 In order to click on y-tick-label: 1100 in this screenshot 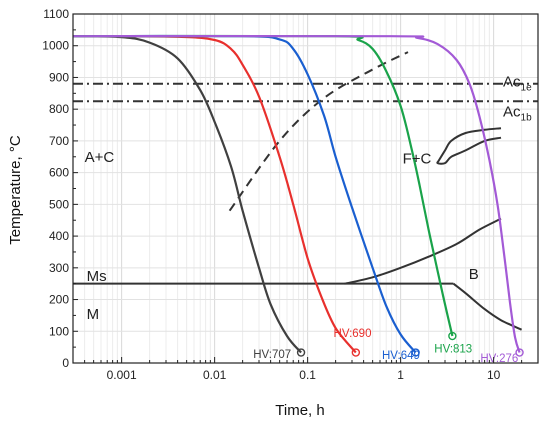, I will do `click(56, 14)`.